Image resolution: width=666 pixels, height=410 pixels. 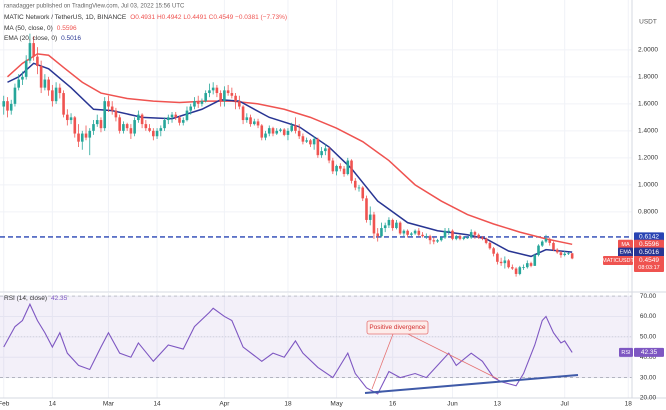 I want to click on level-tag: 0.6142, so click(x=649, y=237).